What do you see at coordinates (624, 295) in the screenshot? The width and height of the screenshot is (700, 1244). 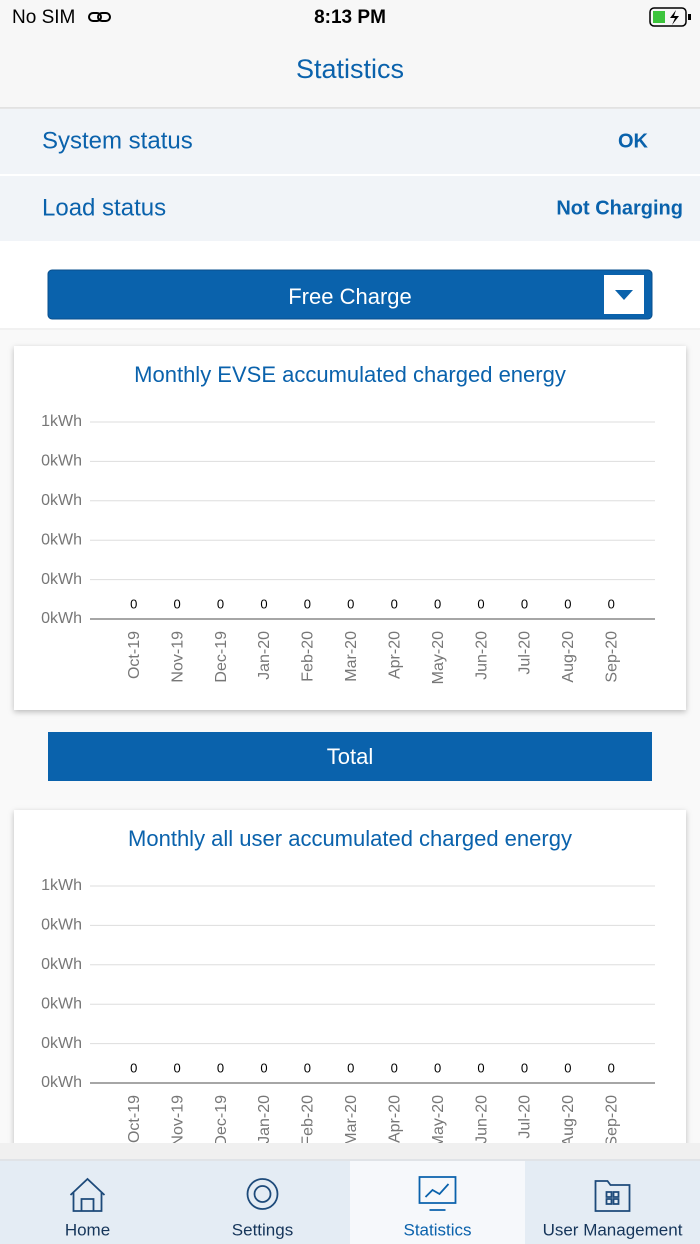 I see `dropdown-arrow` at bounding box center [624, 295].